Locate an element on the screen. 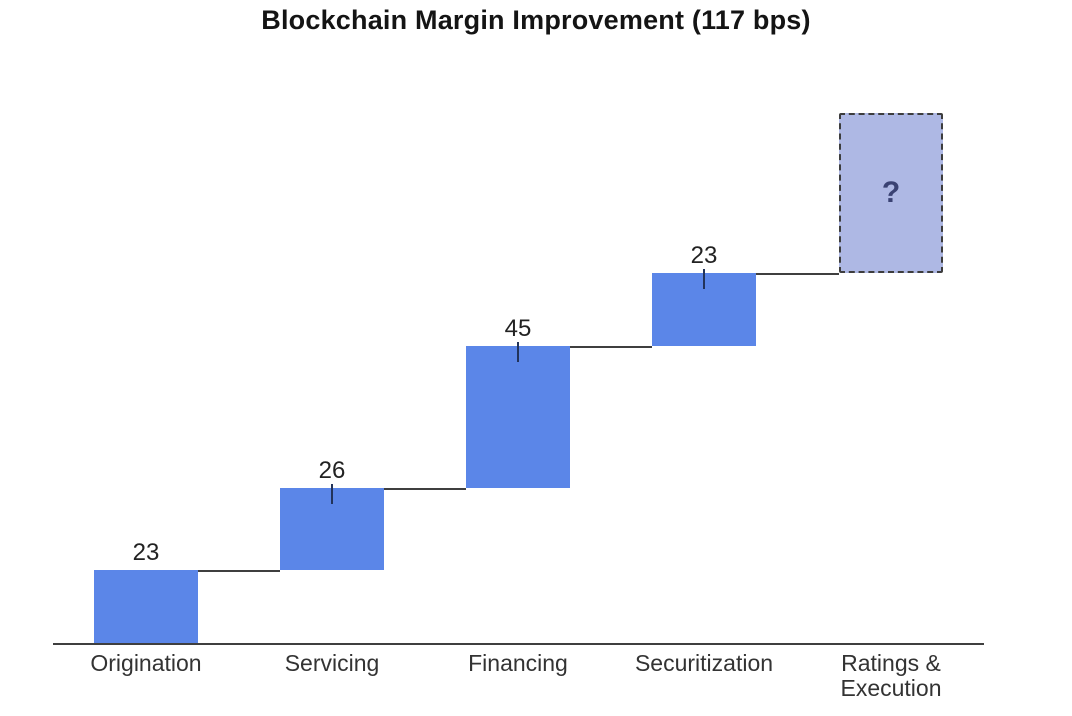  bar-ratings-execution: ? is located at coordinates (891, 193).